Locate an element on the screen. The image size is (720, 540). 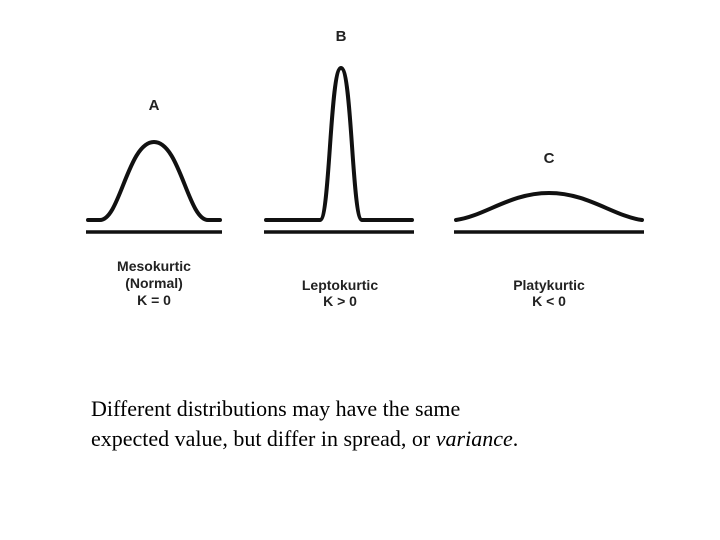
caption-line-mesokurtic: Mesokurtic is located at coordinates (154, 266).